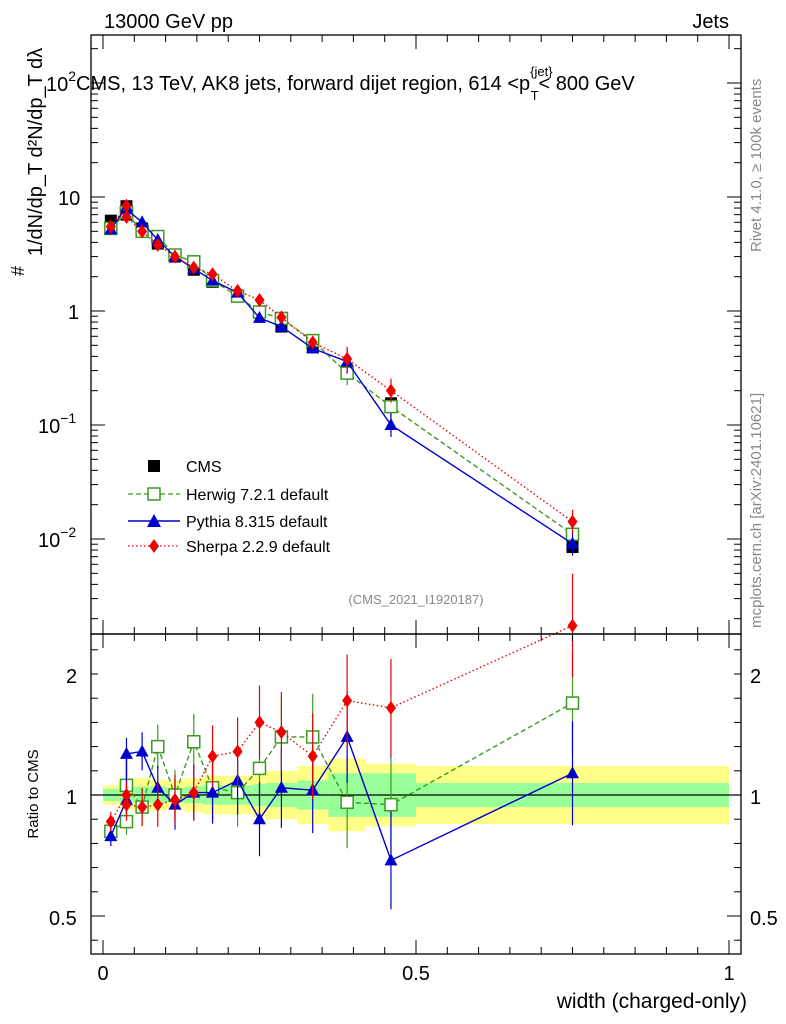 The width and height of the screenshot is (786, 1024). I want to click on ratio-ylabel: Ratio to CMS, so click(33, 793).